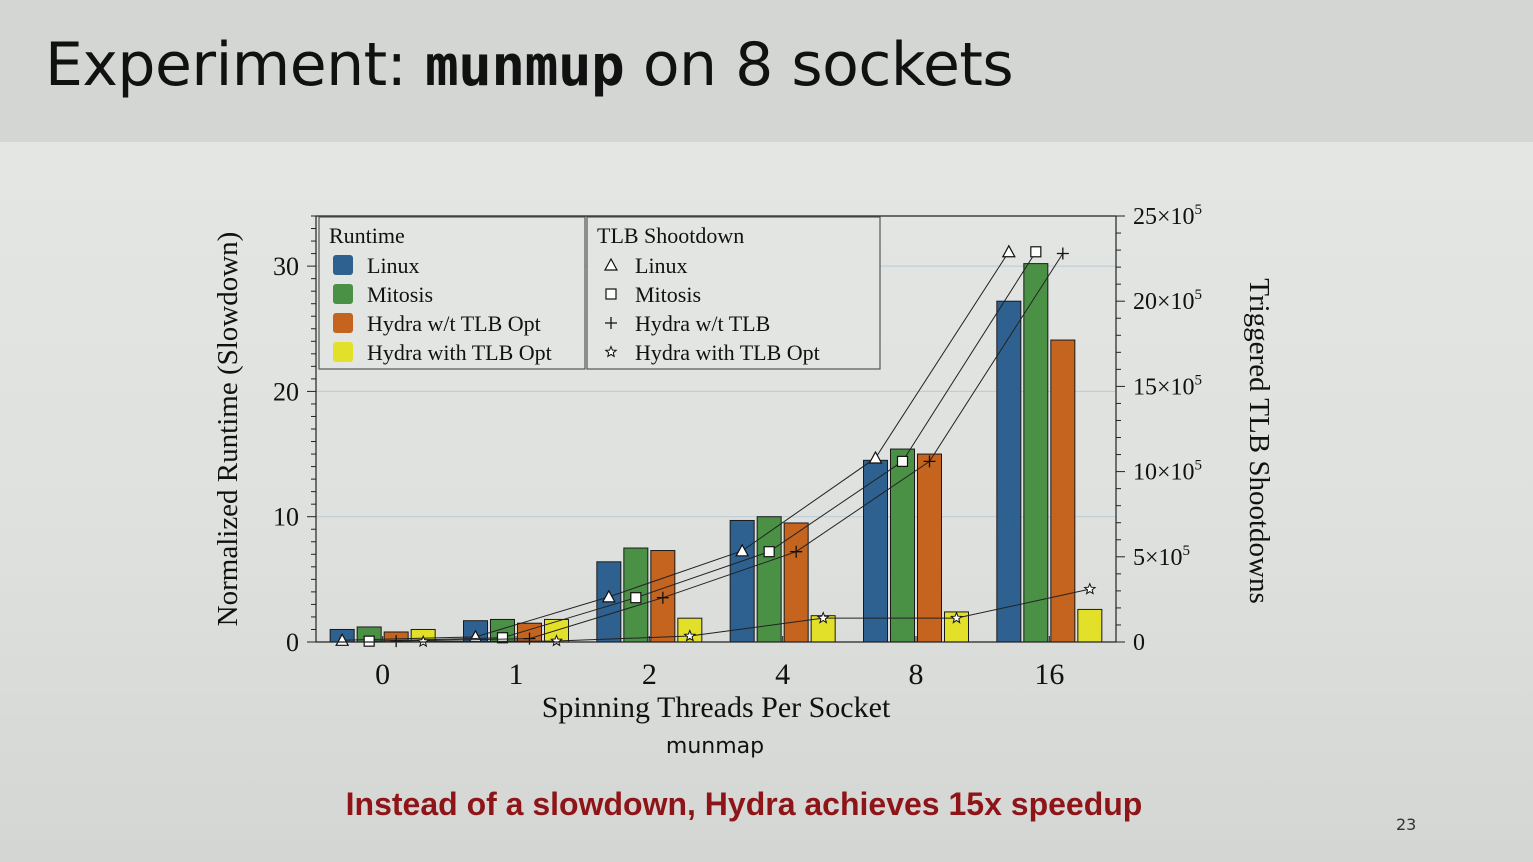 This screenshot has width=1533, height=862. I want to click on x-axis-title: Spinning Threads Per Socket, so click(716, 707).